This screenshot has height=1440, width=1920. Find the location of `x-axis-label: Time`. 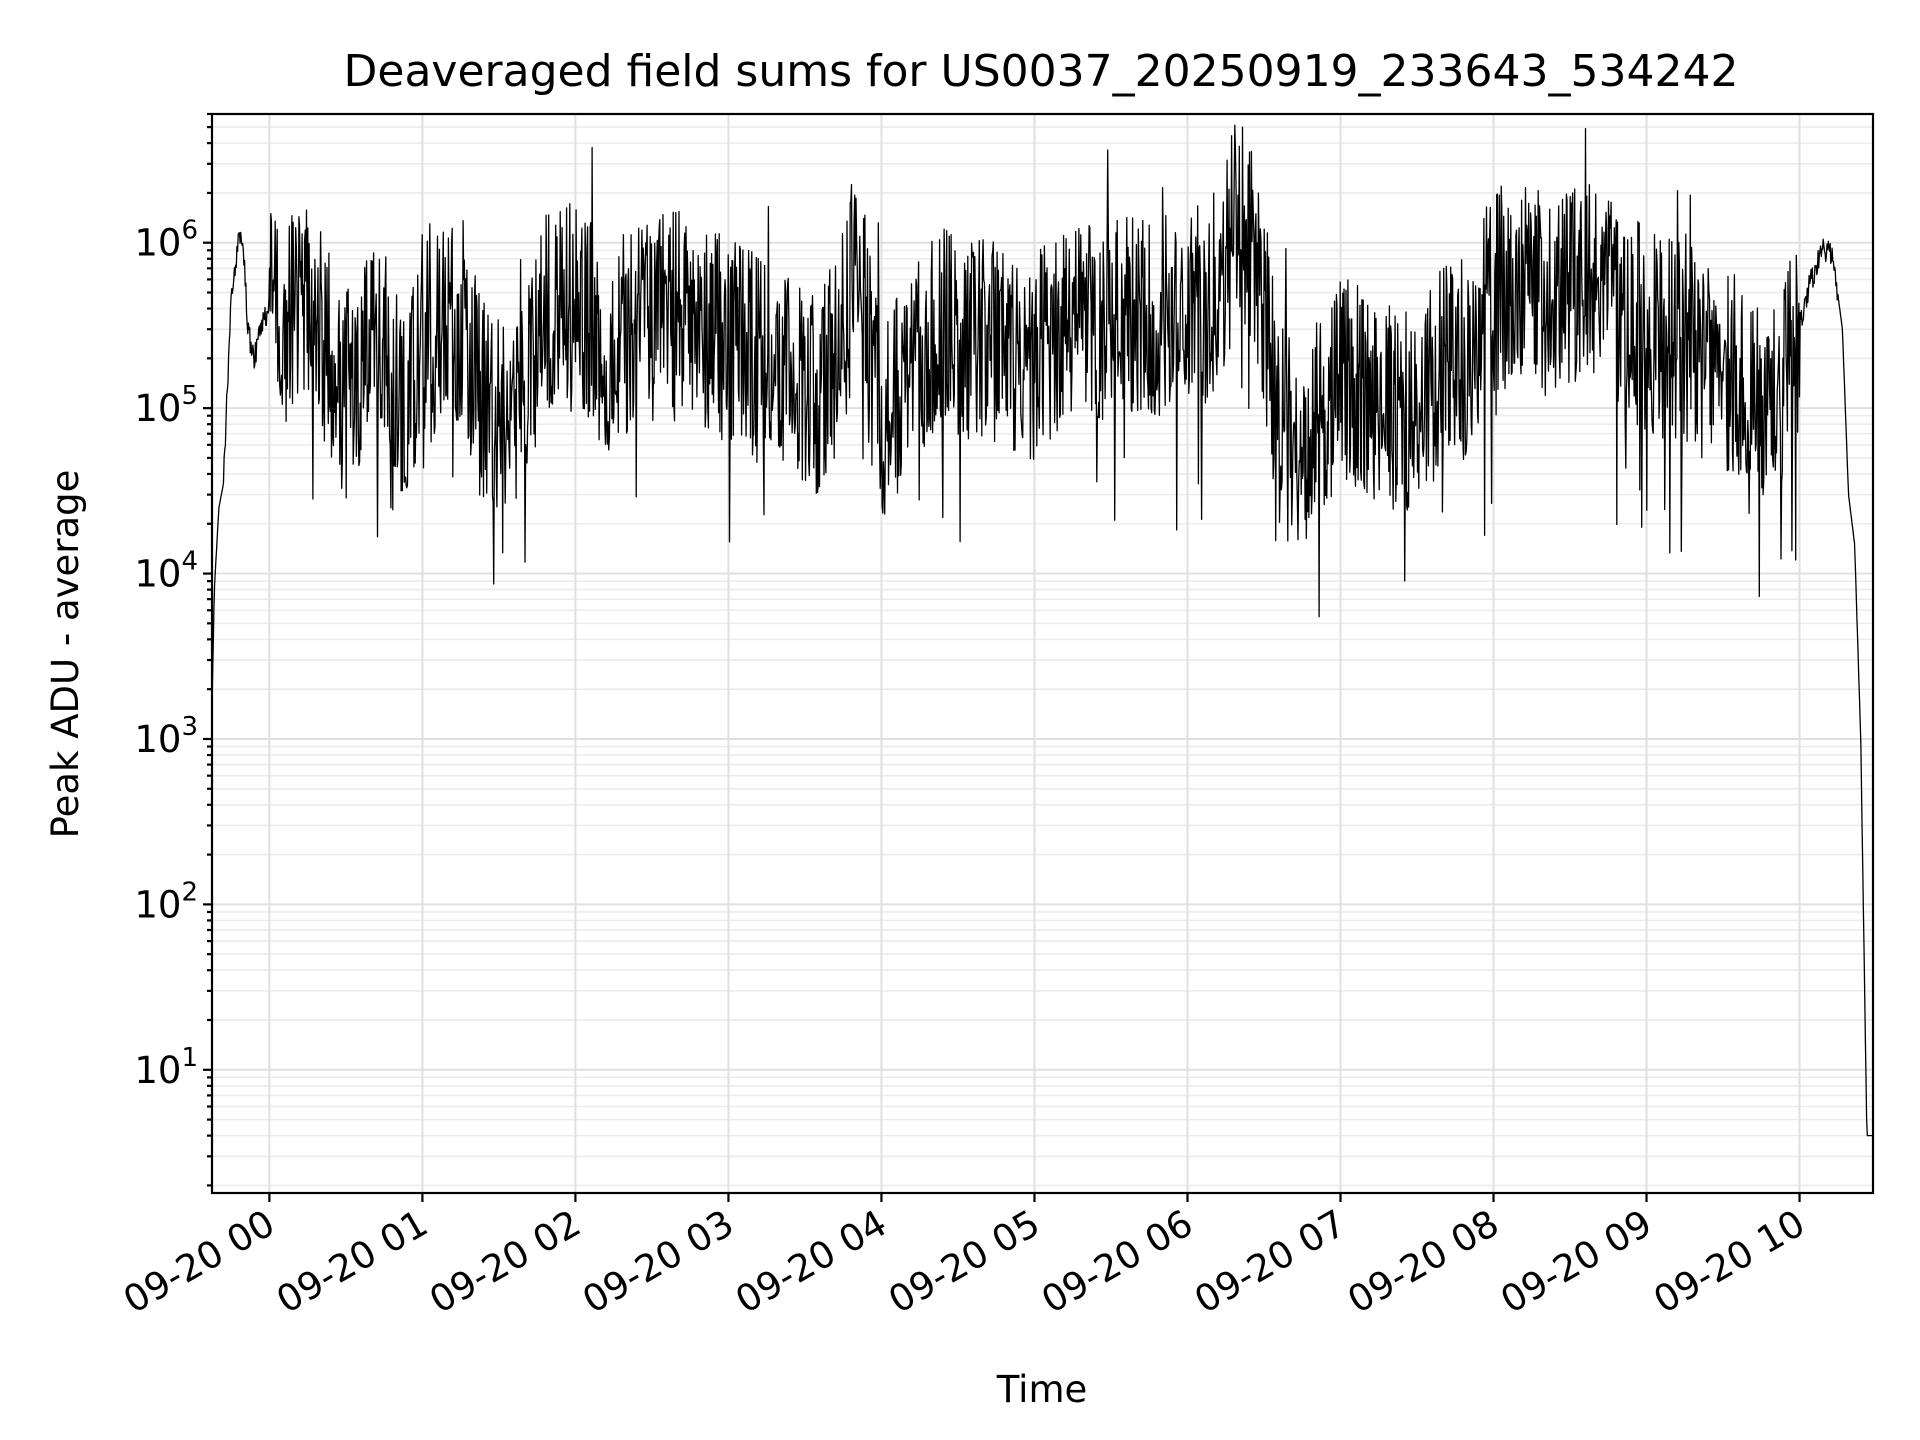

x-axis-label: Time is located at coordinates (1042, 1389).